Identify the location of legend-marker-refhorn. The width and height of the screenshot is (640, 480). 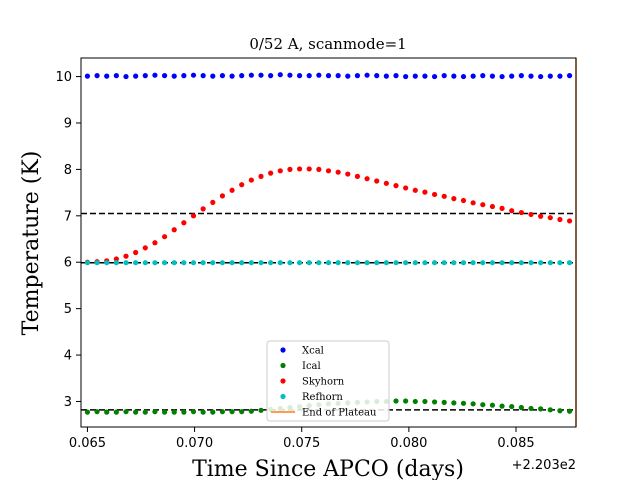
(283, 396).